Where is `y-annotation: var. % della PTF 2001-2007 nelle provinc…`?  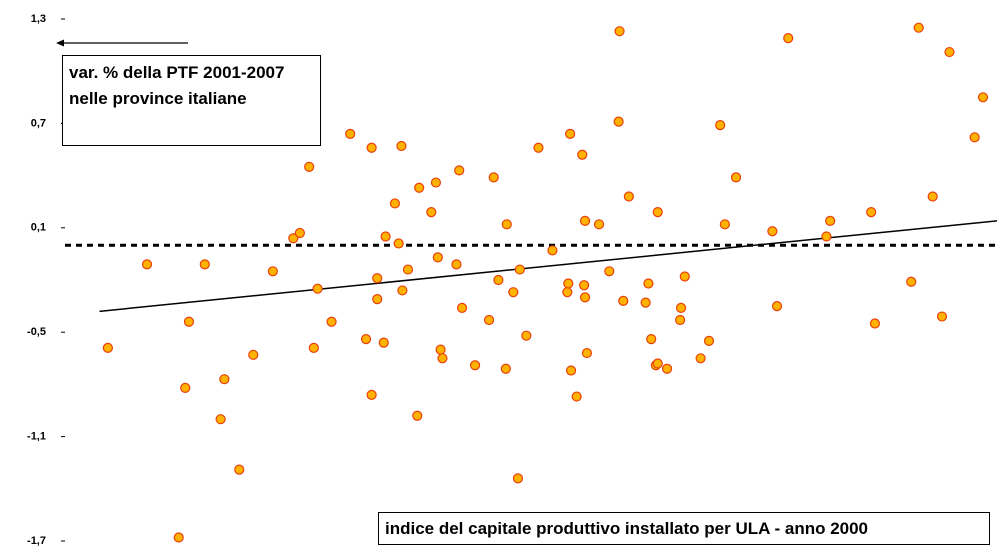 y-annotation: var. % della PTF 2001-2007 nelle provinc… is located at coordinates (191, 100).